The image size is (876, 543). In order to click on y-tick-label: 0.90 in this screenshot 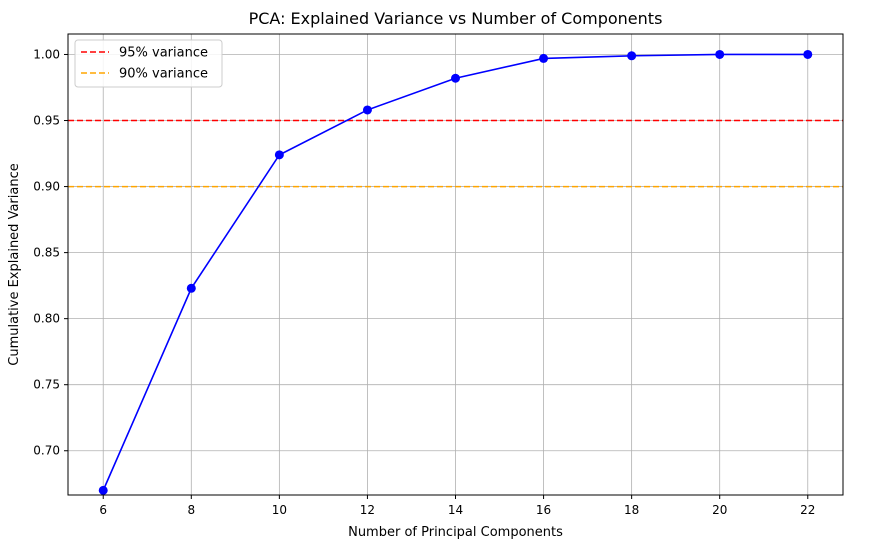, I will do `click(46, 187)`.